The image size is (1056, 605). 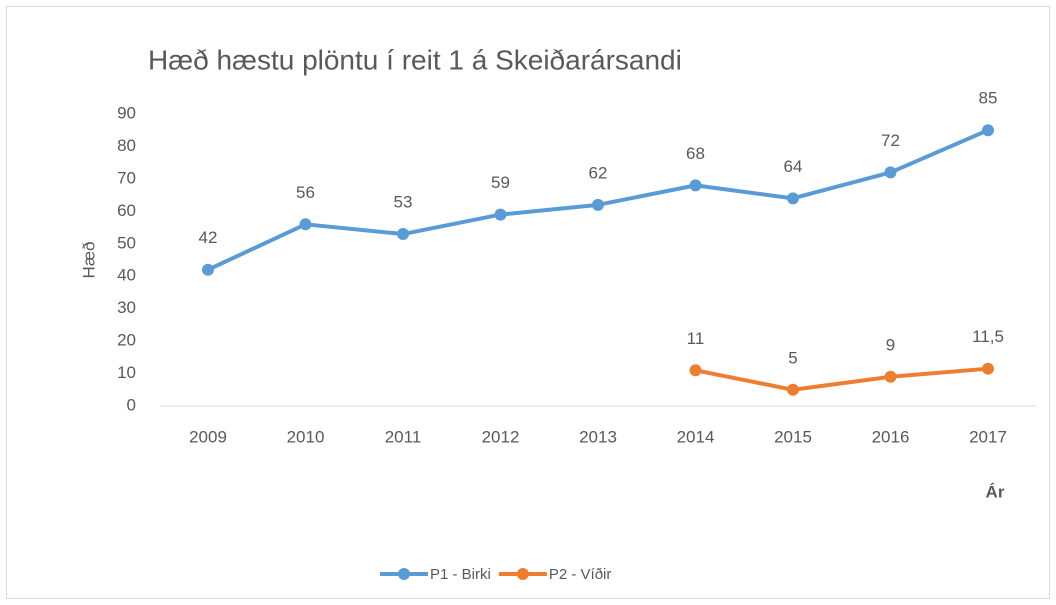 I want to click on data-label: 68, so click(x=695, y=153).